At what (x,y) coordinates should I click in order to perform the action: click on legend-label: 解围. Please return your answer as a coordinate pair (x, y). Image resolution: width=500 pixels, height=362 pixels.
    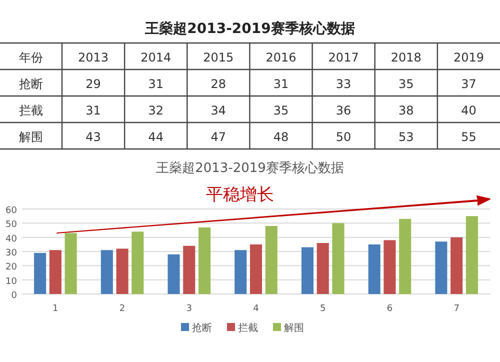
    Looking at the image, I should click on (294, 328).